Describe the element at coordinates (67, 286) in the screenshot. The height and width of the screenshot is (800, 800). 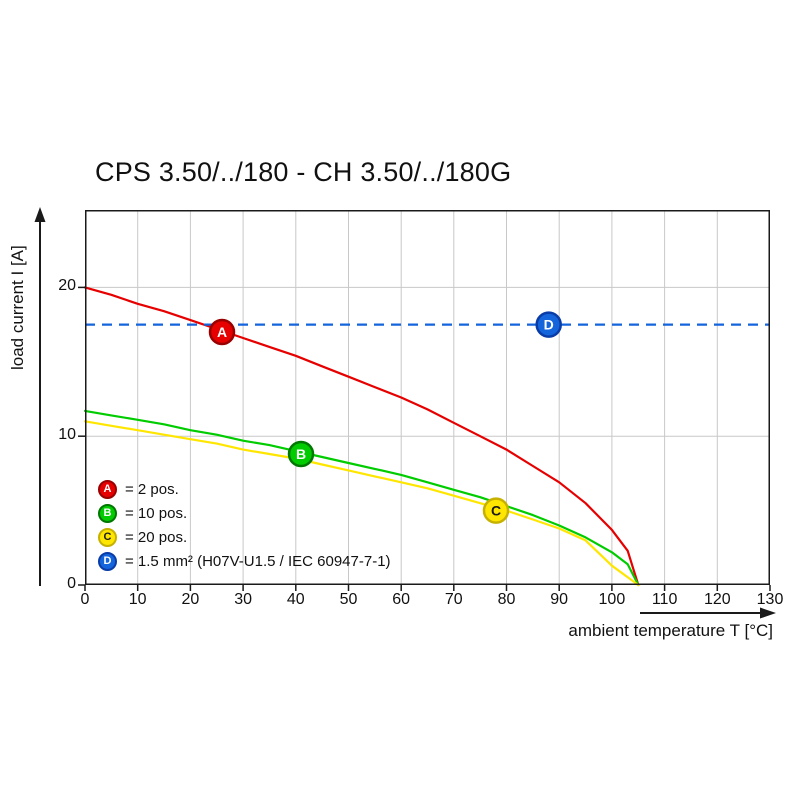
I see `y-tick-label: 20` at that location.